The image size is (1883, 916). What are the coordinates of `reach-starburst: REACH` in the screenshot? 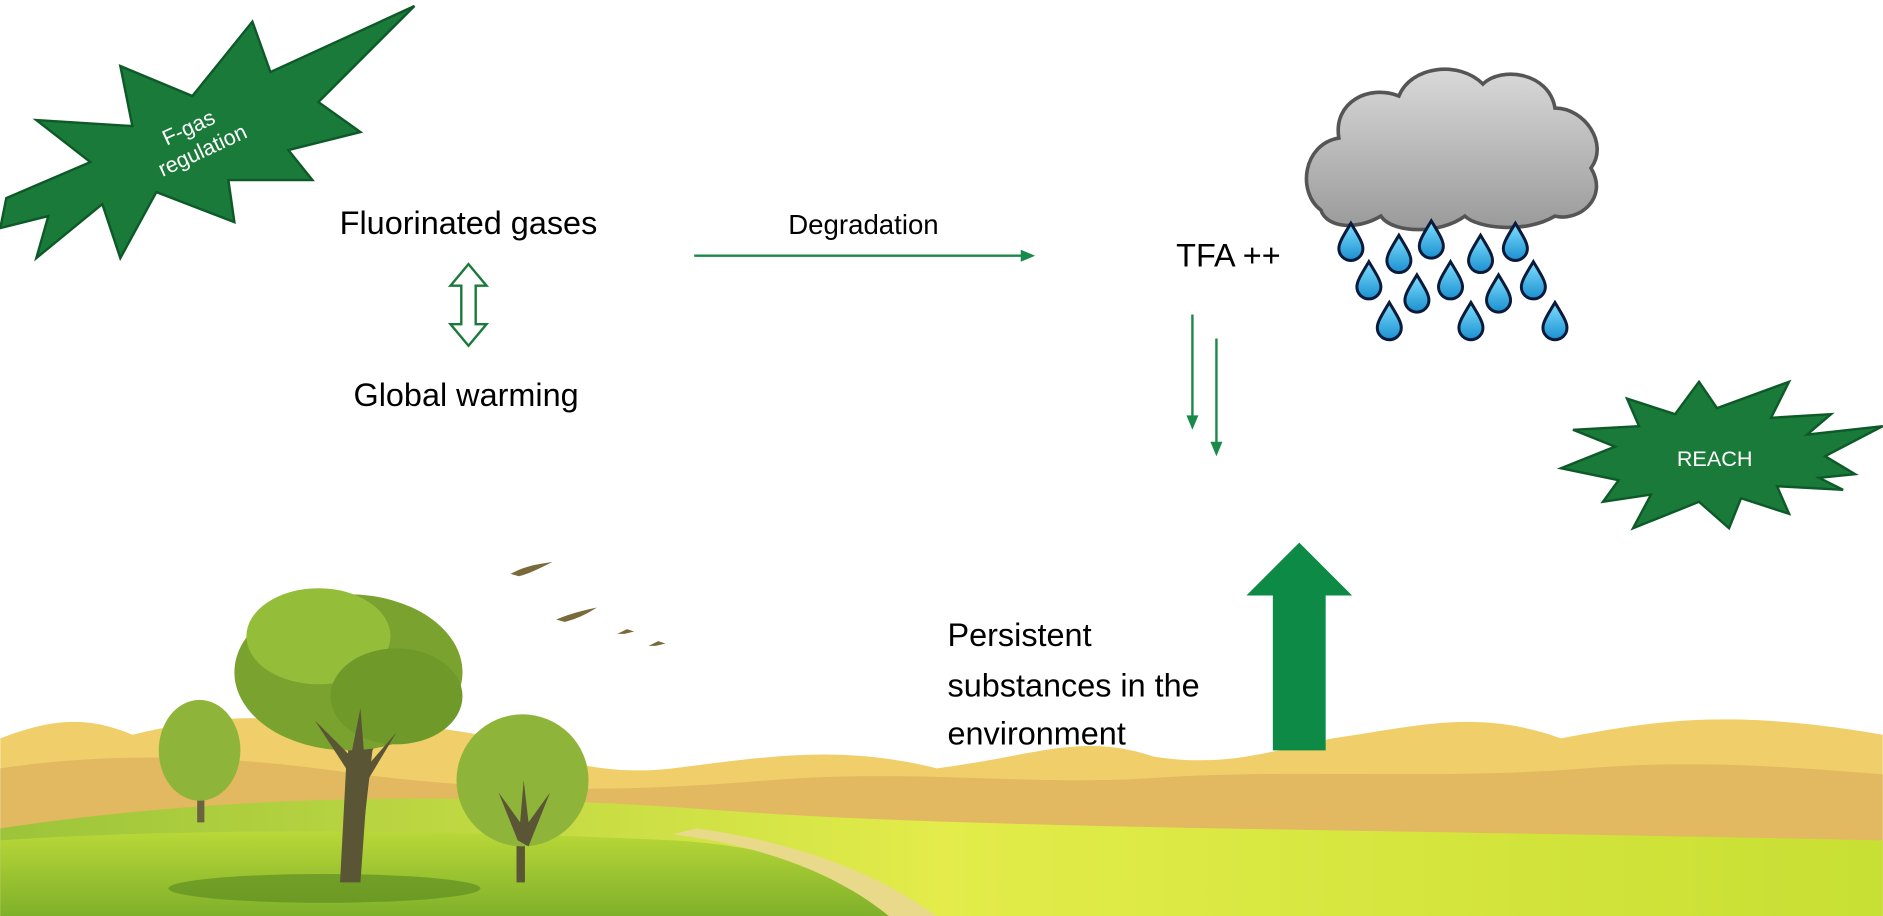 It's located at (1719, 455).